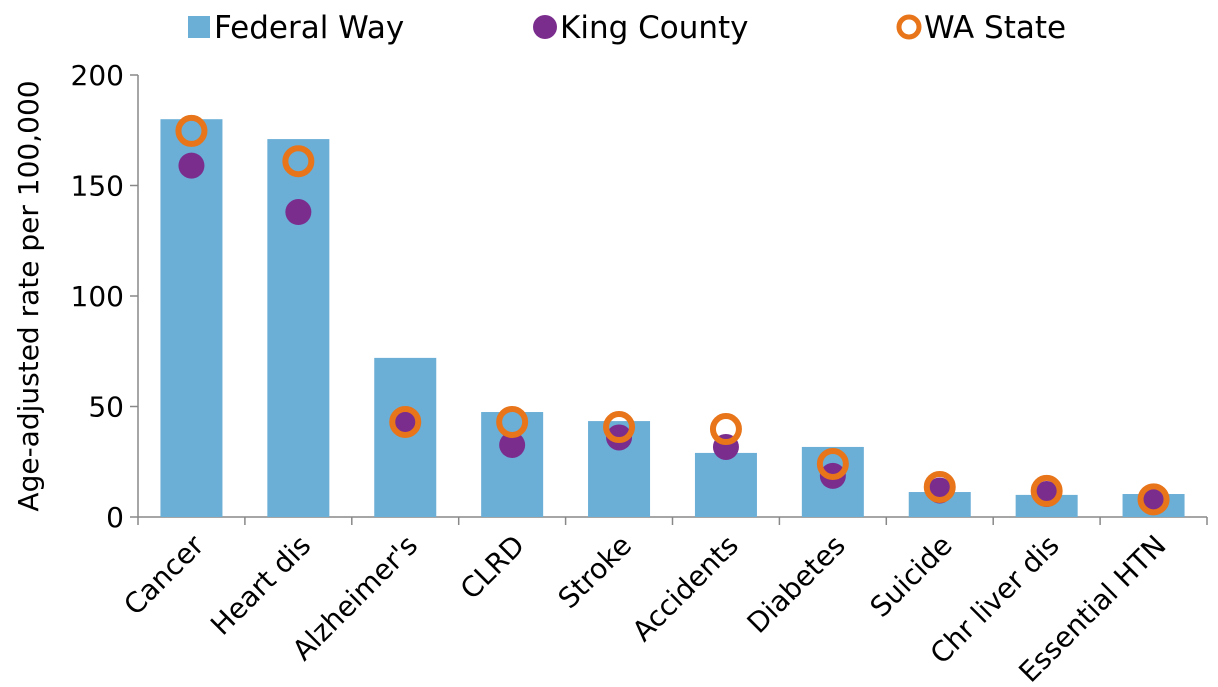 This screenshot has height=687, width=1218. What do you see at coordinates (309, 28) in the screenshot?
I see `legend-label: Federal Way` at bounding box center [309, 28].